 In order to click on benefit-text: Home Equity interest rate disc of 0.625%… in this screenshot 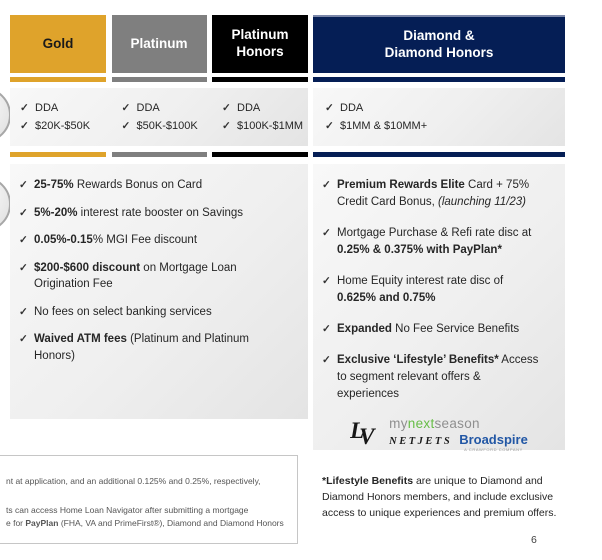, I will do `click(420, 289)`.